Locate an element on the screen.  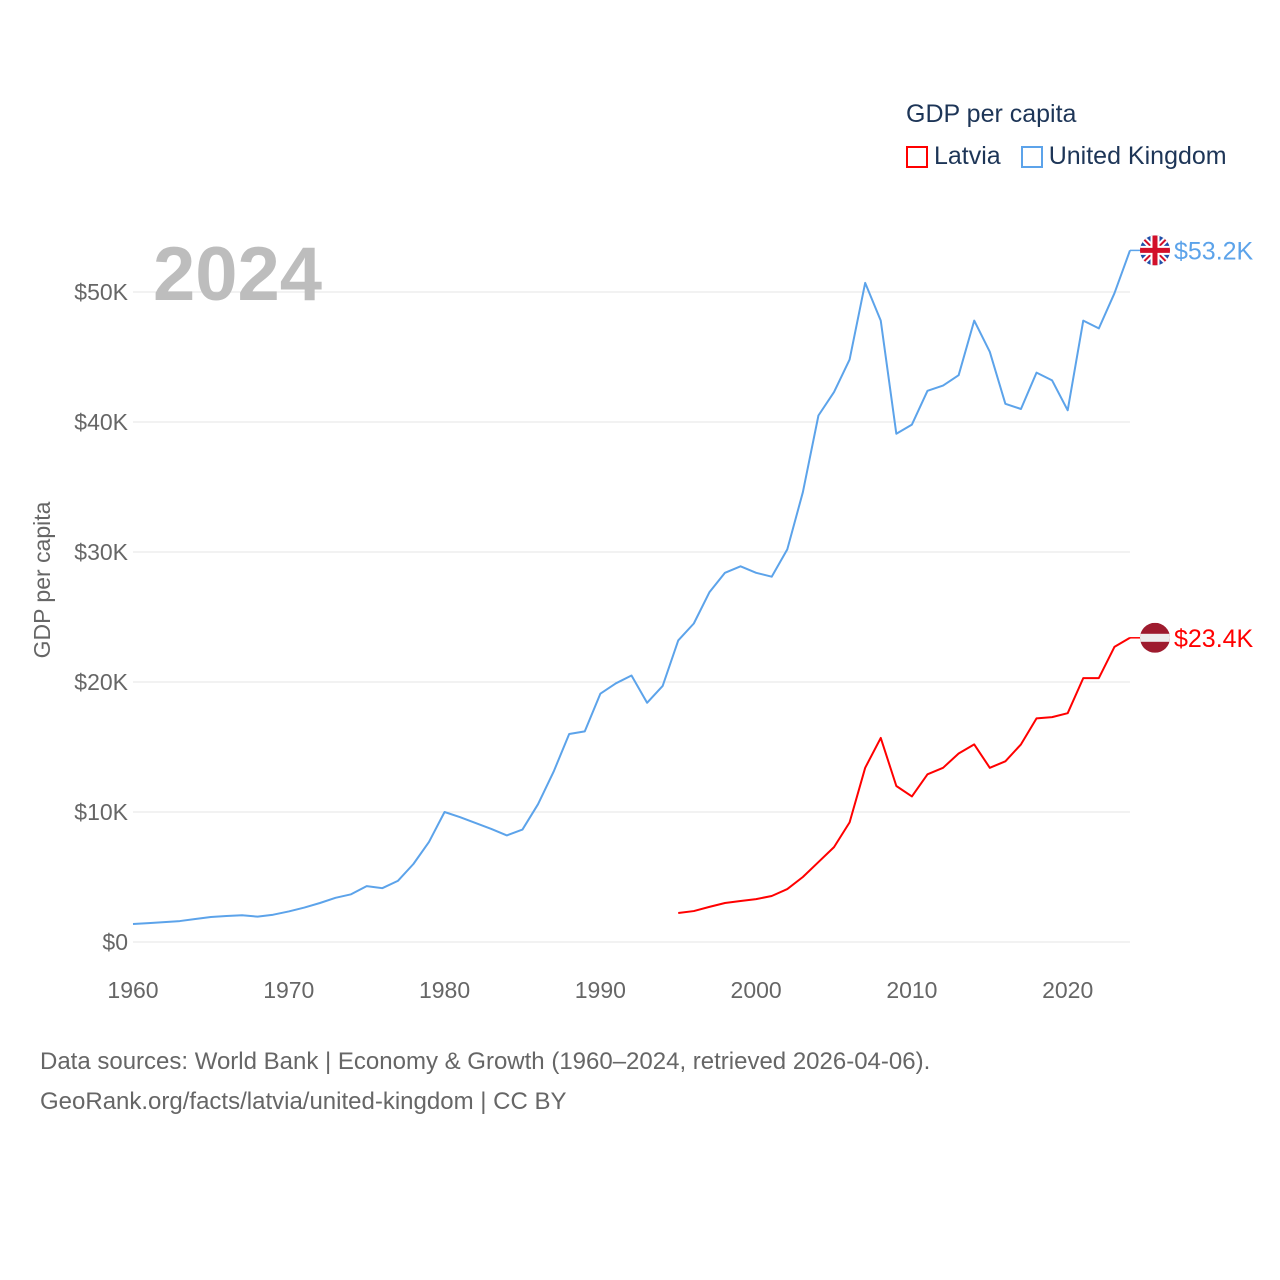
end-value-label: $53.2K is located at coordinates (1214, 251).